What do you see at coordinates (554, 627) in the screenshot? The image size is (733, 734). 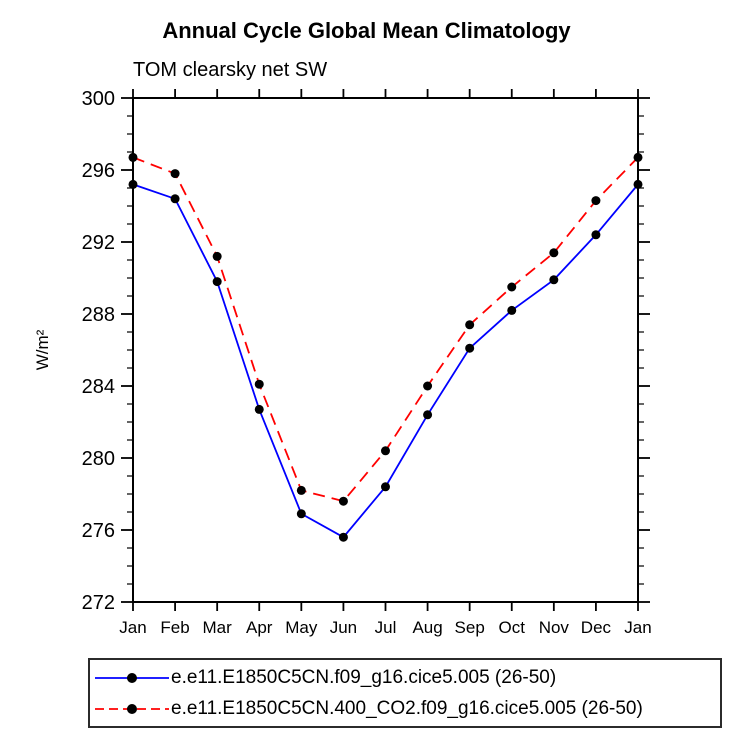 I see `x-tick-label: Nov` at bounding box center [554, 627].